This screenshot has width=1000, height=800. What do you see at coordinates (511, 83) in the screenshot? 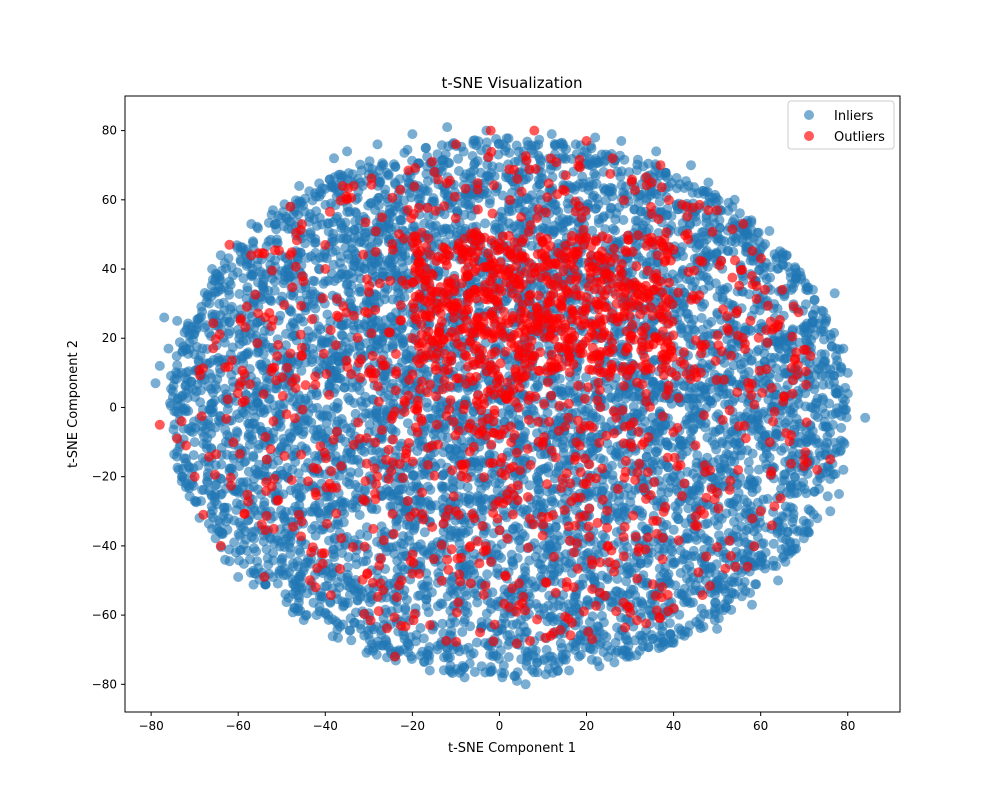
I see `chart-title: t-SNE Visualization` at bounding box center [511, 83].